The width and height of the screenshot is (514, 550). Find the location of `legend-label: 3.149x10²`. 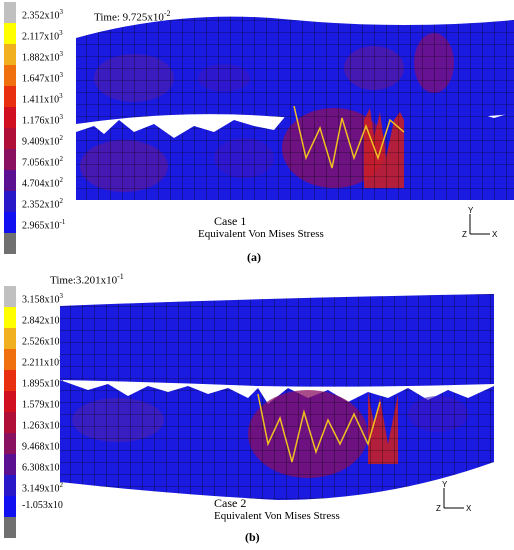

legend-label: 3.149x10² is located at coordinates (42, 488).